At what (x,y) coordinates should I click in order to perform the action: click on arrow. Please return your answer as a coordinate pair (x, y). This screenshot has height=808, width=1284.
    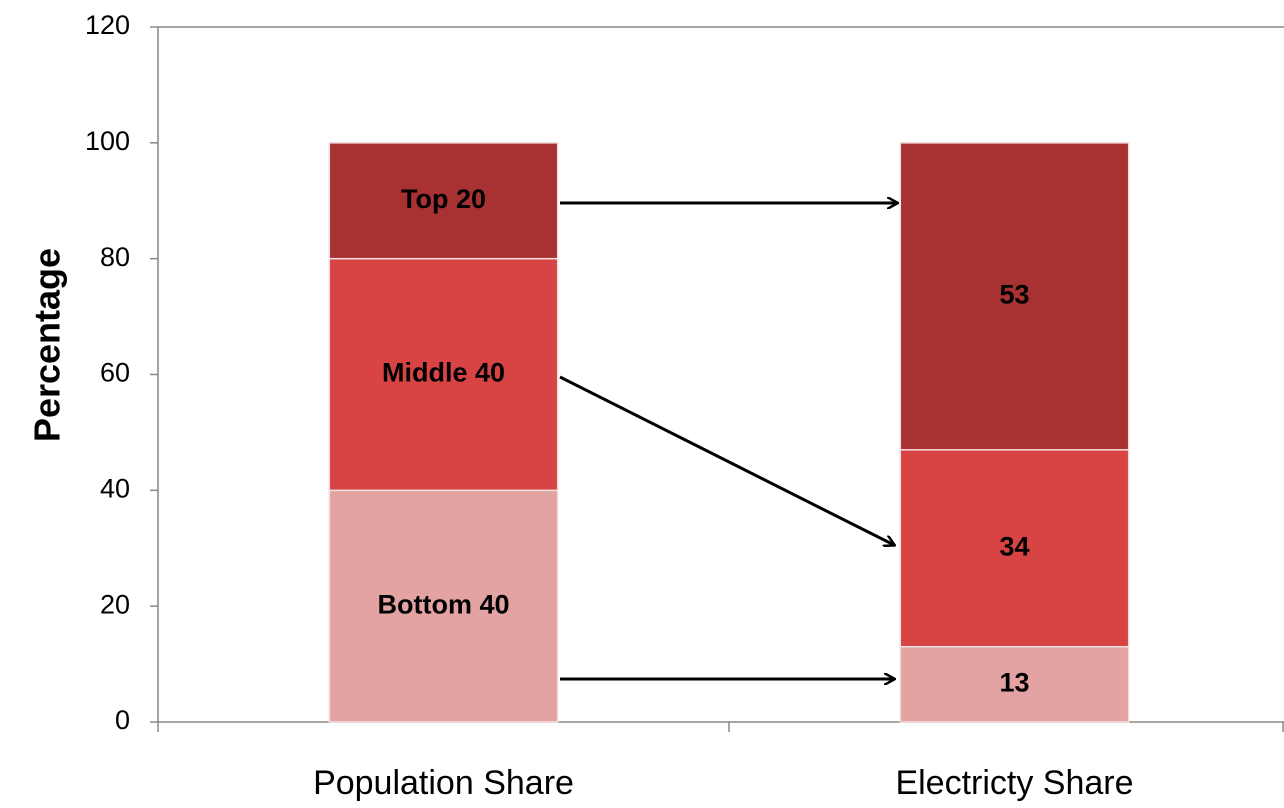
    Looking at the image, I should click on (726, 460).